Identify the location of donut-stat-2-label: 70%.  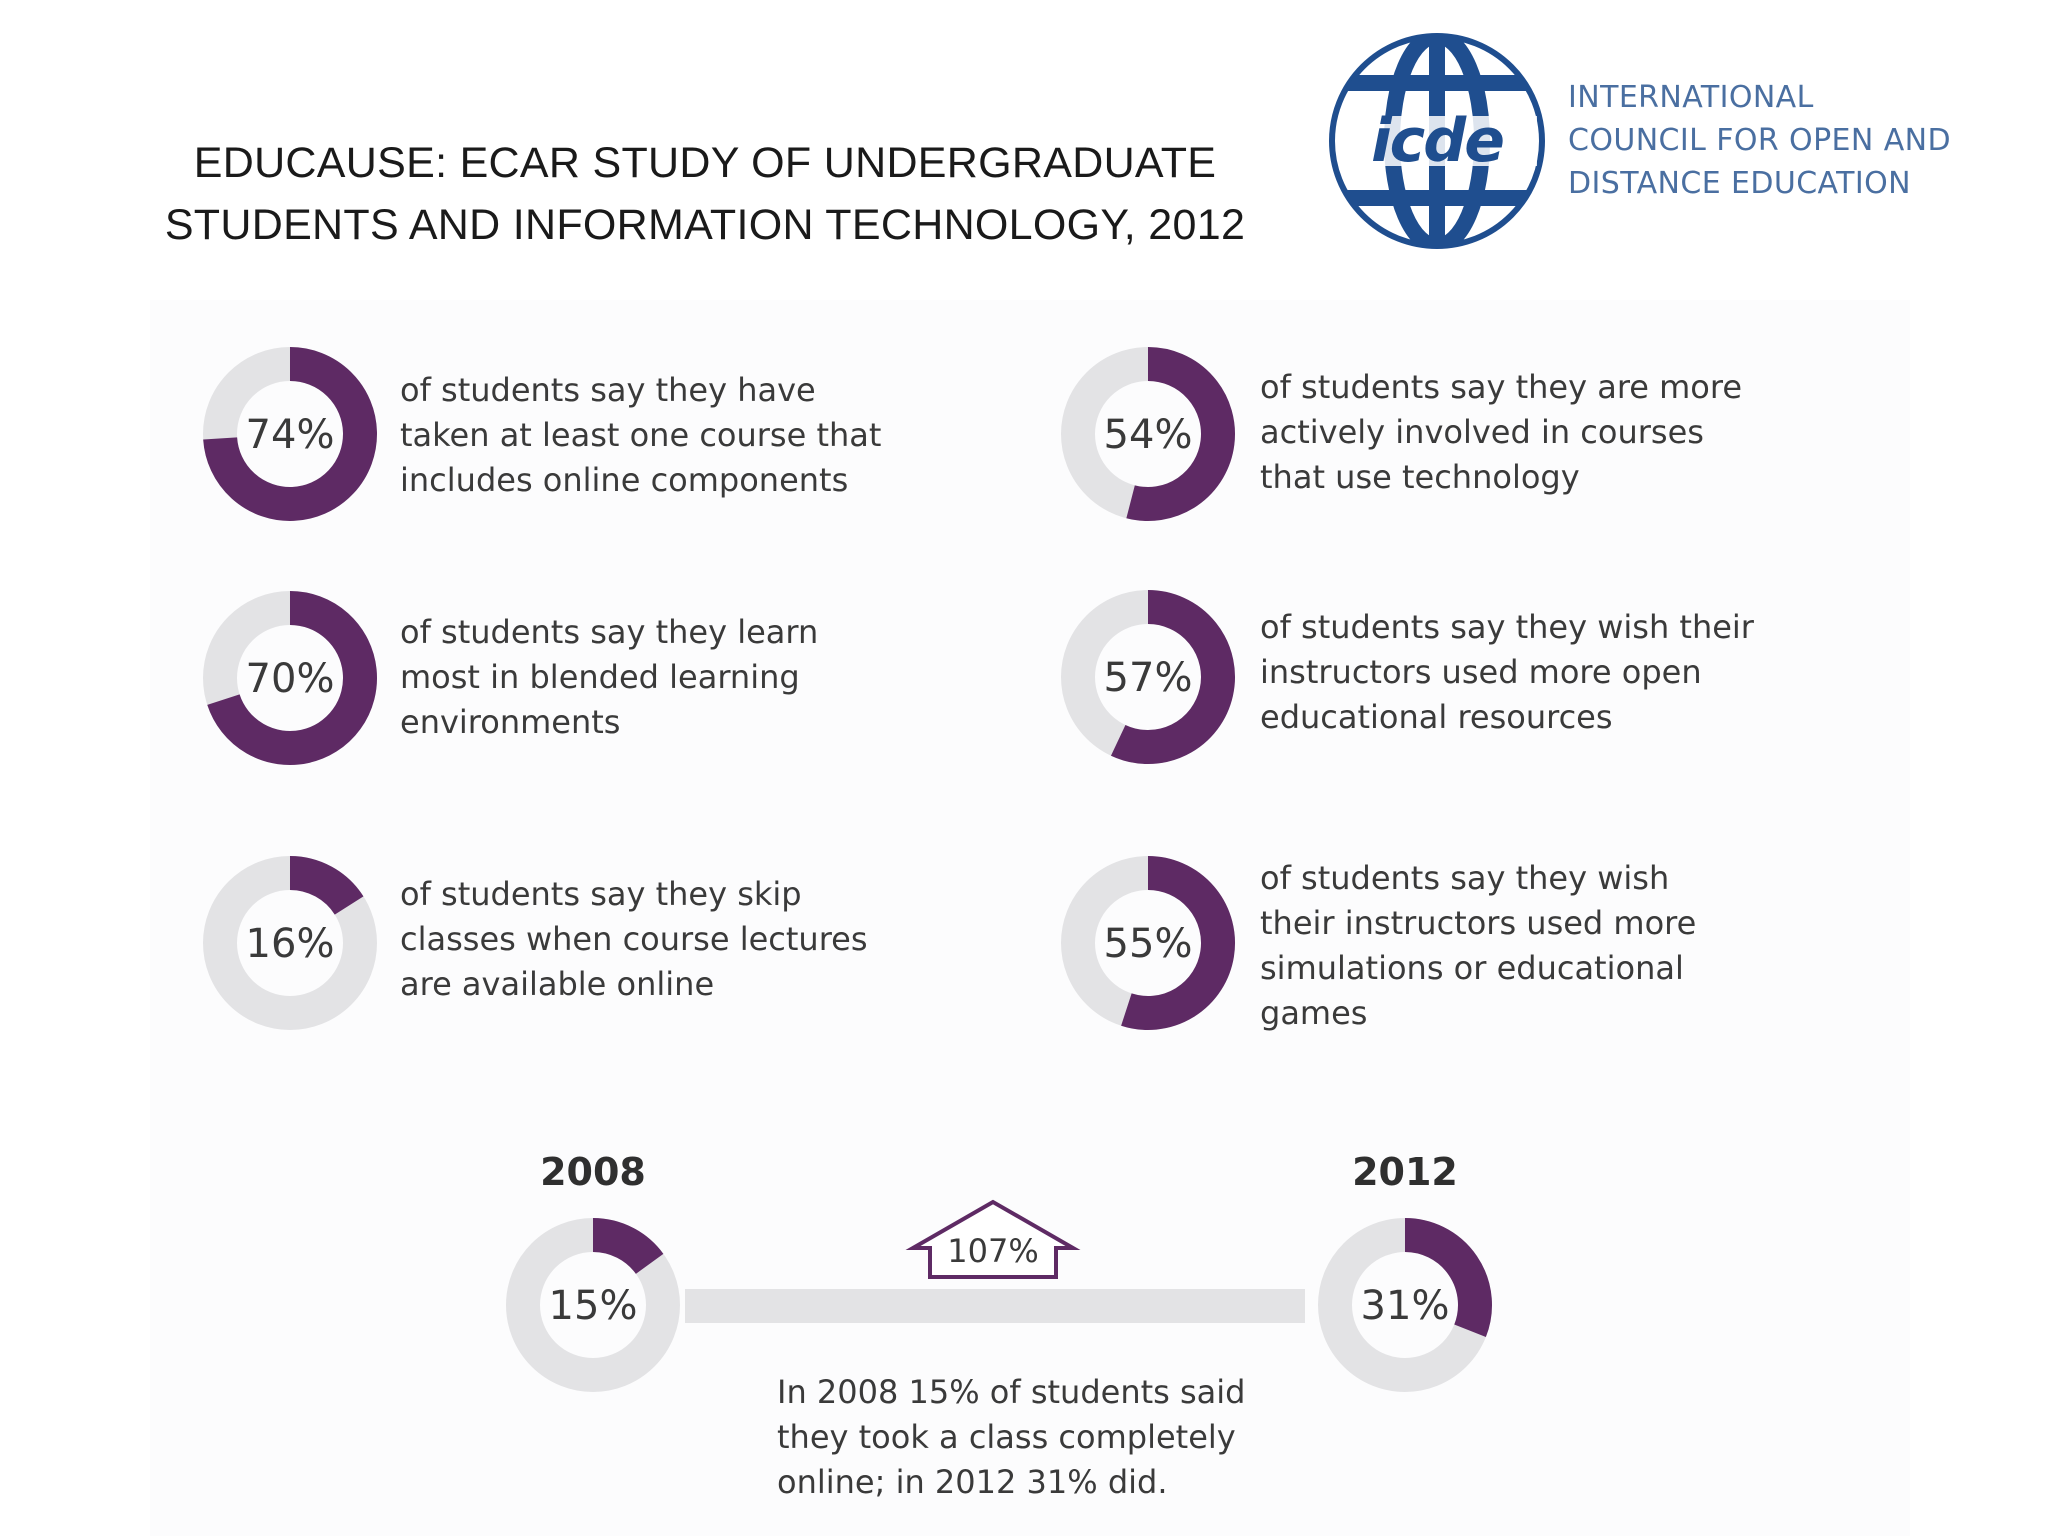
(290, 679).